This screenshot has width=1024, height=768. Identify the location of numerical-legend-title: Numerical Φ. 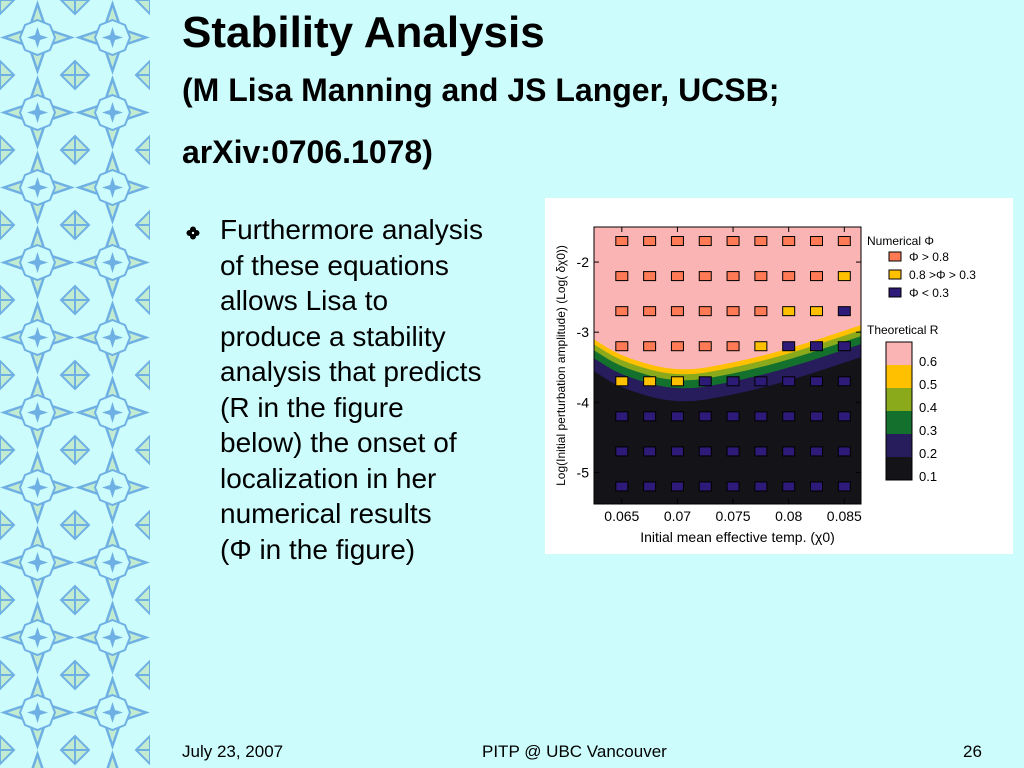
(900, 241).